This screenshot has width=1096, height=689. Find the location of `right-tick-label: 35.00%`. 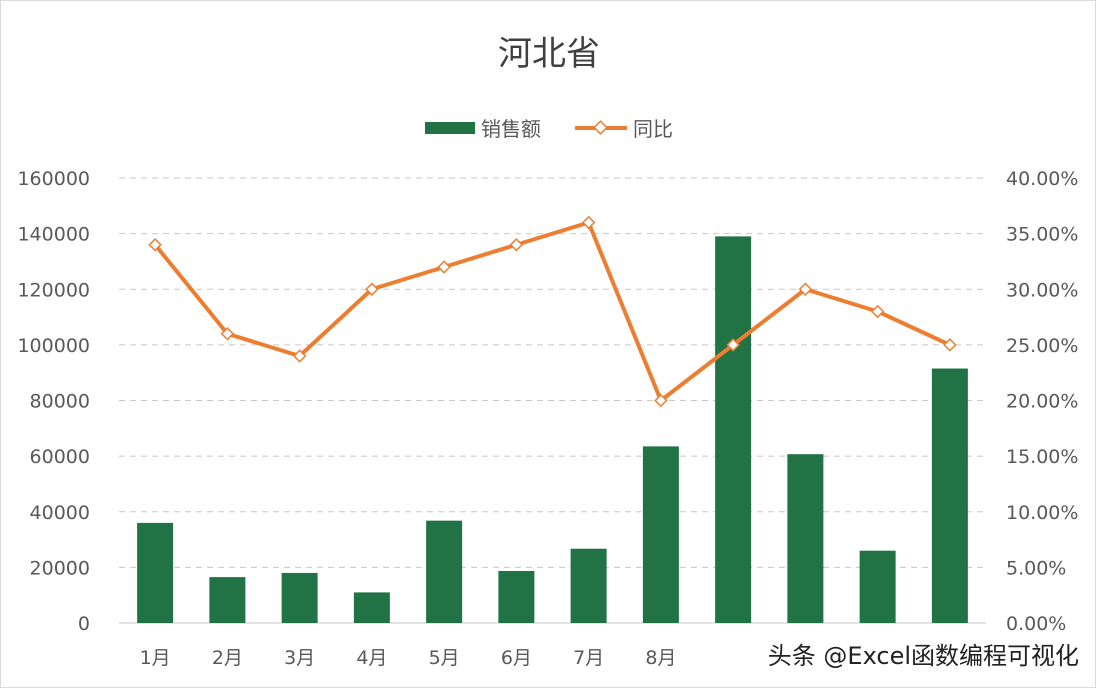

right-tick-label: 35.00% is located at coordinates (1042, 235).